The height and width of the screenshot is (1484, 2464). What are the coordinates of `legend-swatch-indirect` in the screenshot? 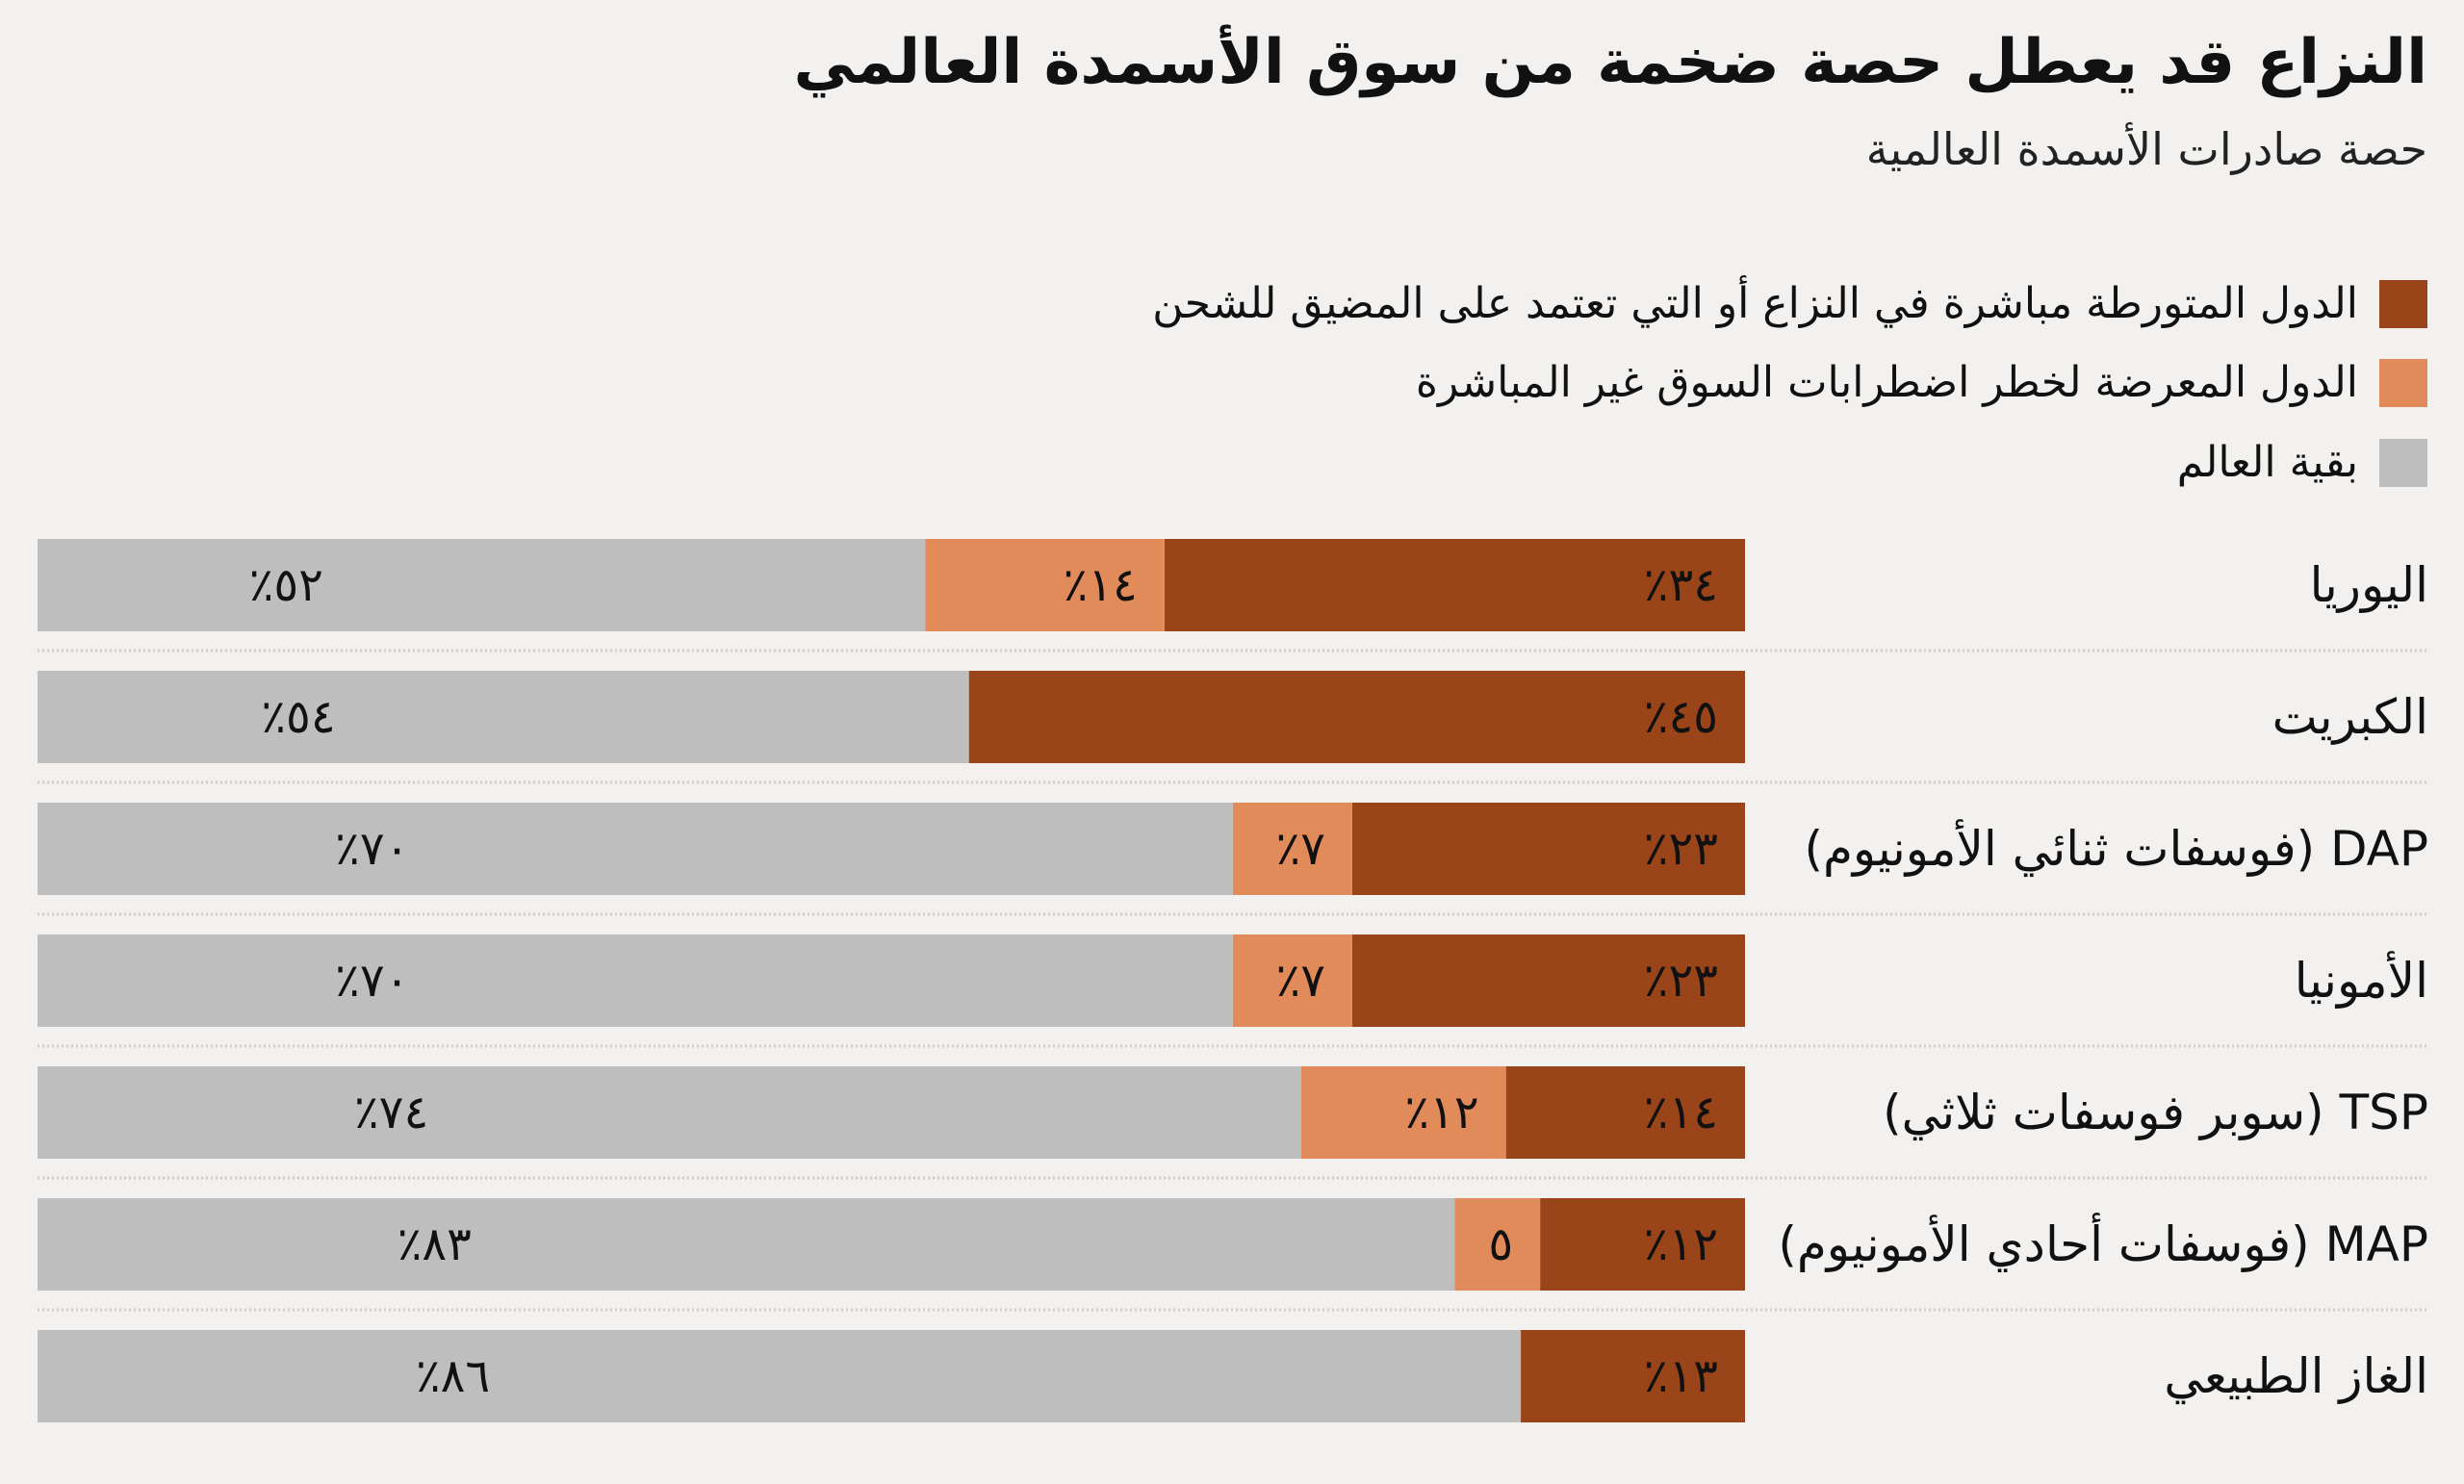 It's located at (2403, 383).